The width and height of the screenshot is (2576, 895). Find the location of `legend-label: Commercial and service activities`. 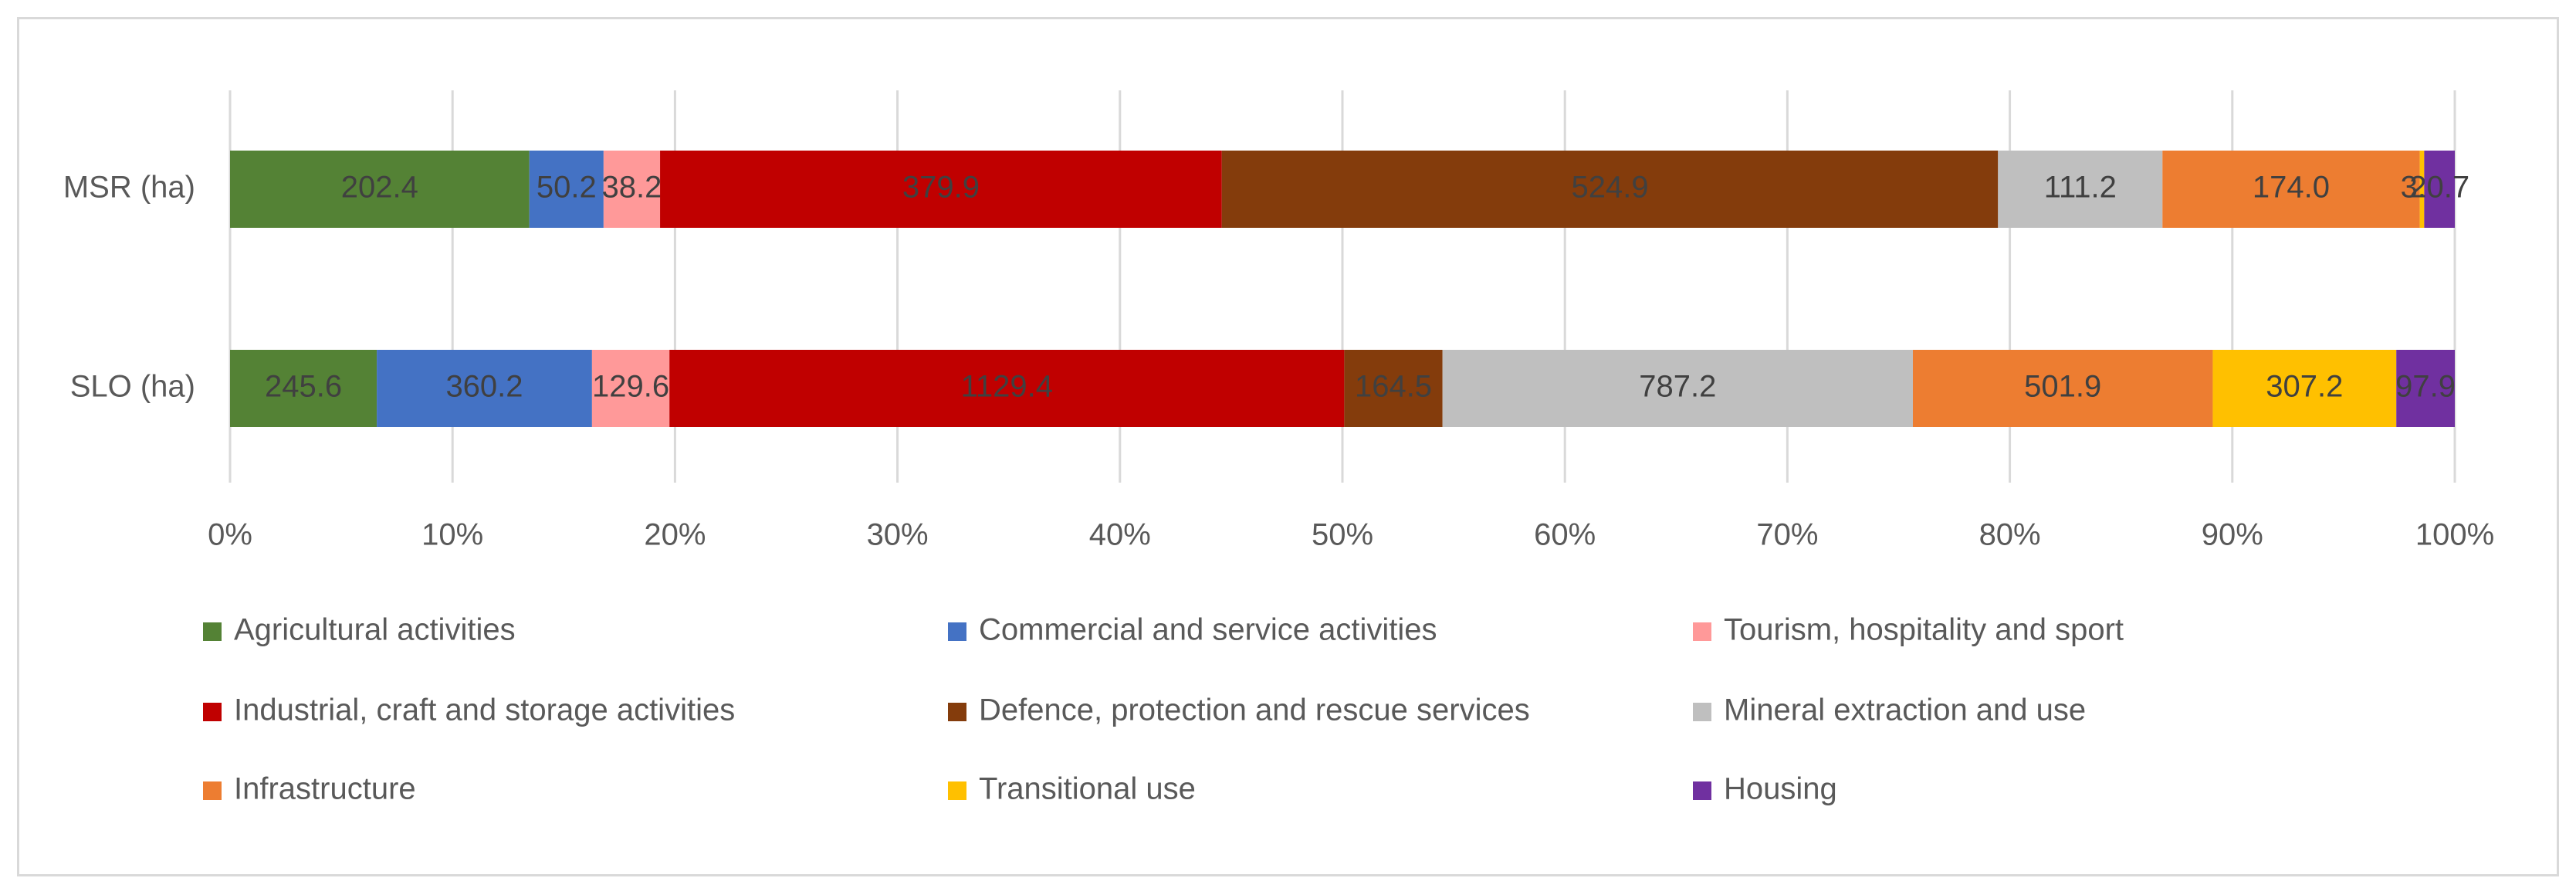

legend-label: Commercial and service activities is located at coordinates (1208, 630).